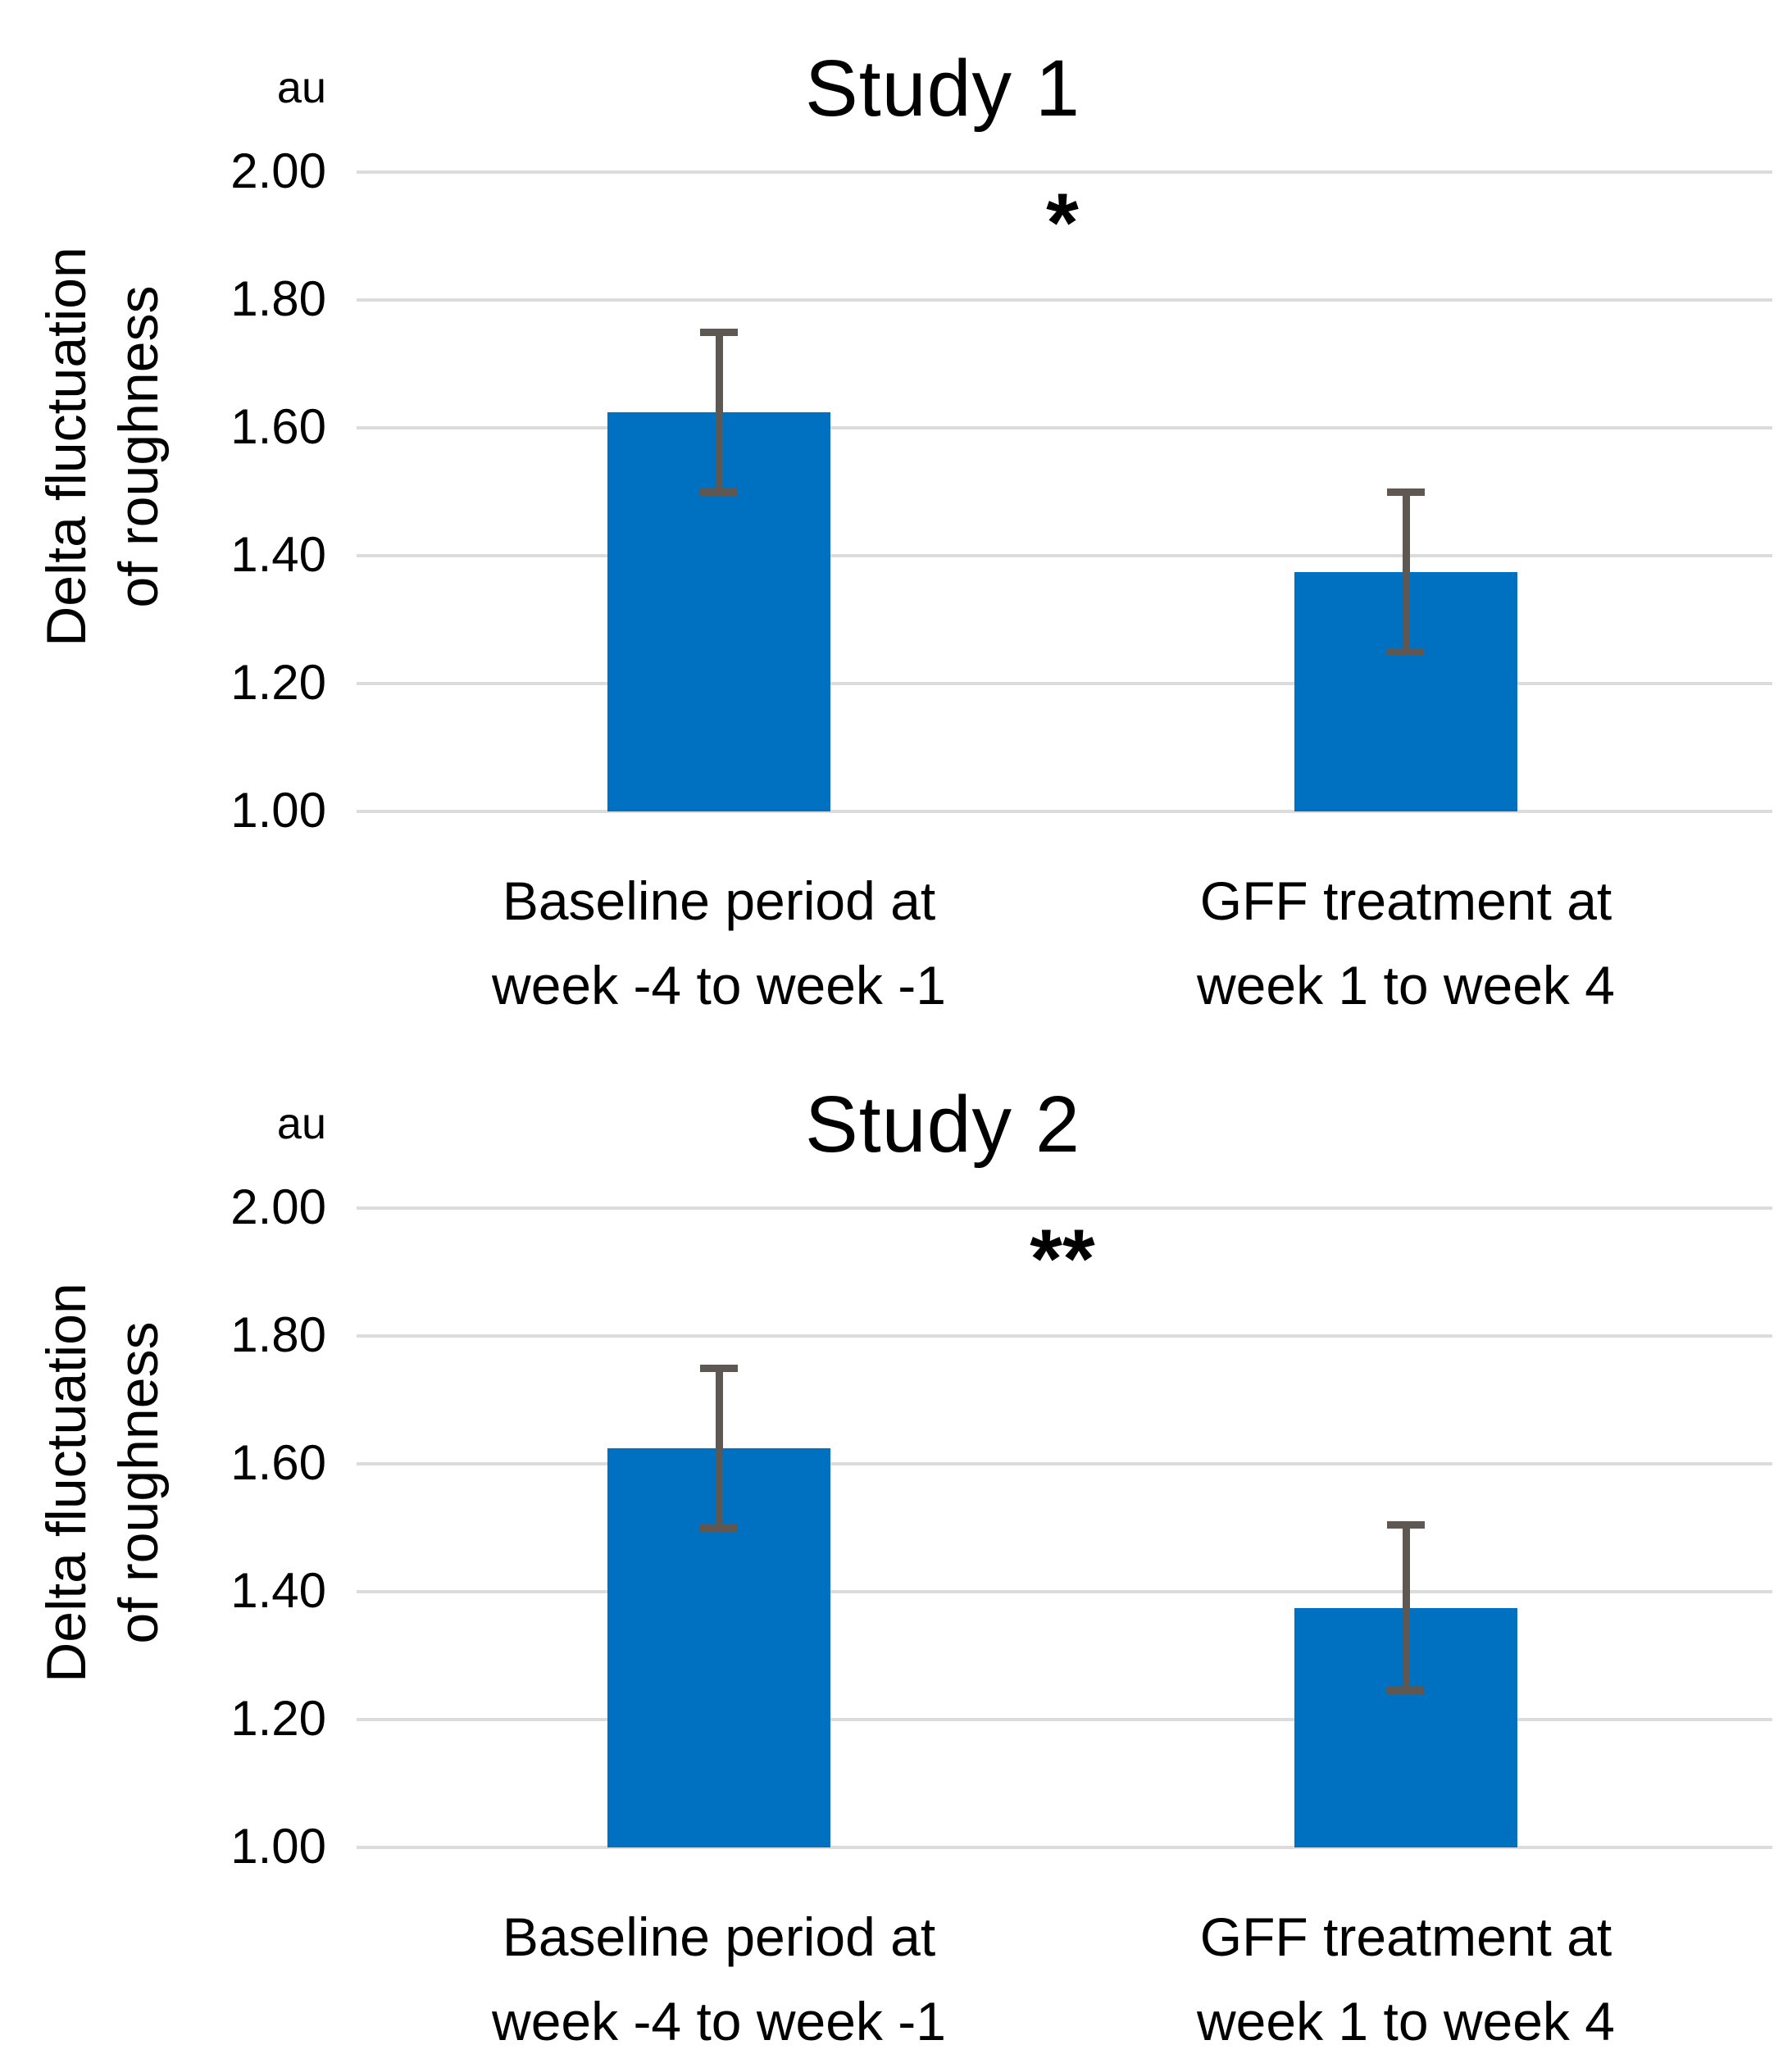  I want to click on significance-stars: *, so click(1062, 223).